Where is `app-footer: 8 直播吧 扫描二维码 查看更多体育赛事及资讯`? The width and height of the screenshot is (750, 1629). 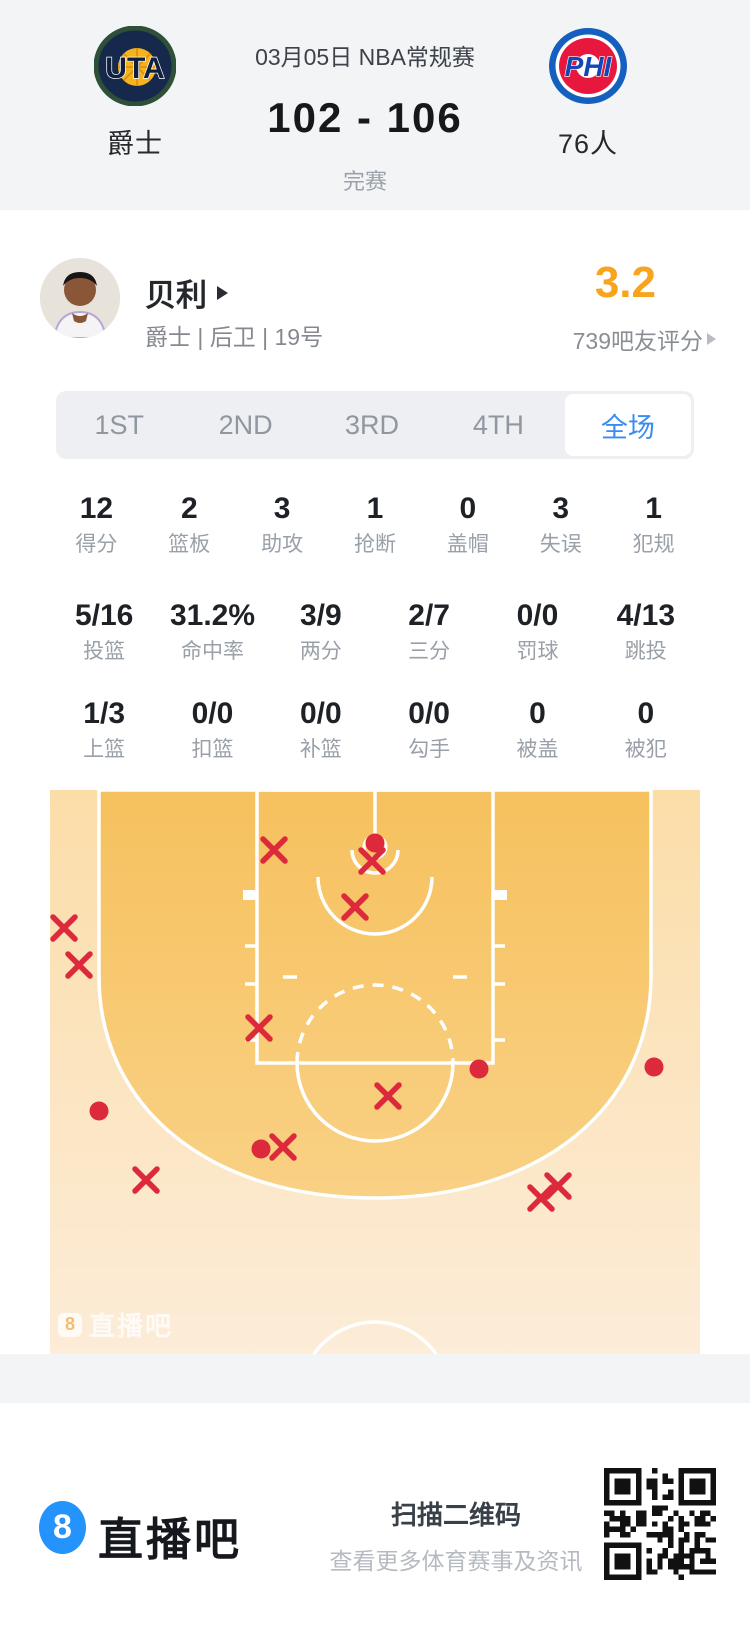 app-footer: 8 直播吧 扫描二维码 查看更多体育赛事及资讯 is located at coordinates (375, 1516).